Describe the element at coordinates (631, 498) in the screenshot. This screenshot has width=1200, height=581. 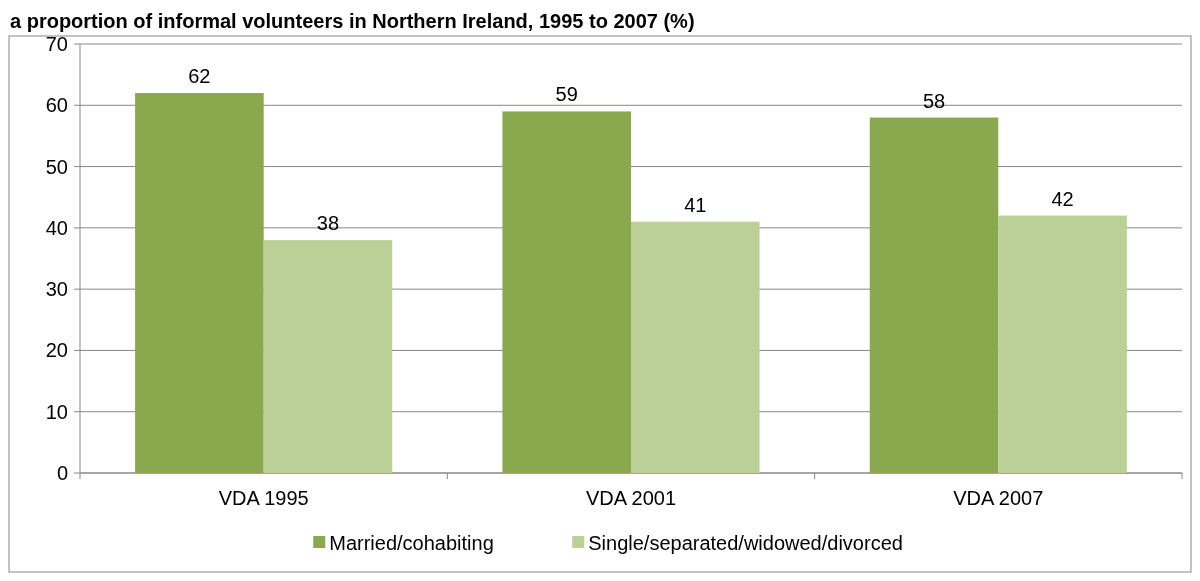
I see `x-tick-label: VDA 2001` at that location.